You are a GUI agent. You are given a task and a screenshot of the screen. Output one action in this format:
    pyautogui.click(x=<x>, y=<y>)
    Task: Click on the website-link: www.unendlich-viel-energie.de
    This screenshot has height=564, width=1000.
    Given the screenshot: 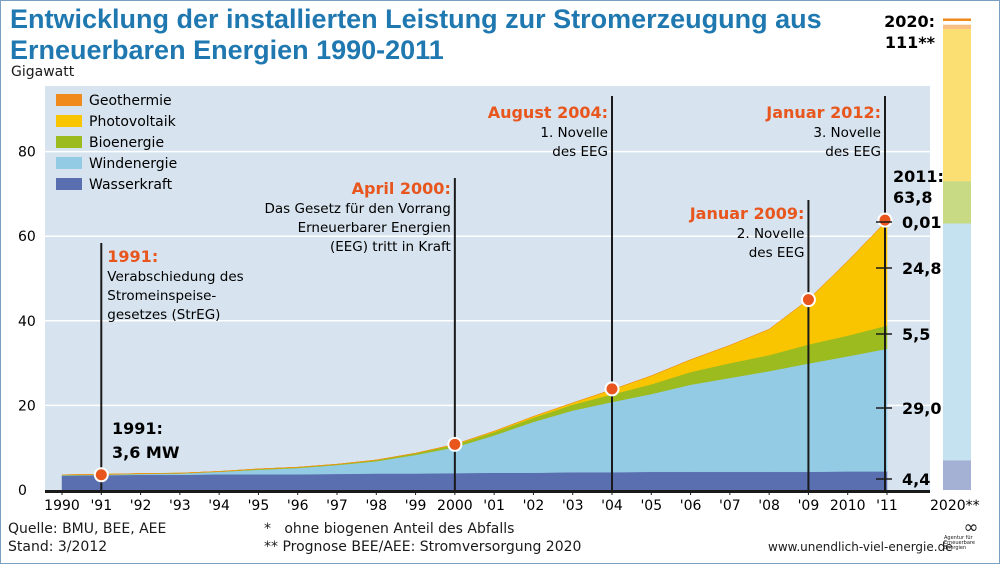 What is the action you would take?
    pyautogui.click(x=860, y=547)
    